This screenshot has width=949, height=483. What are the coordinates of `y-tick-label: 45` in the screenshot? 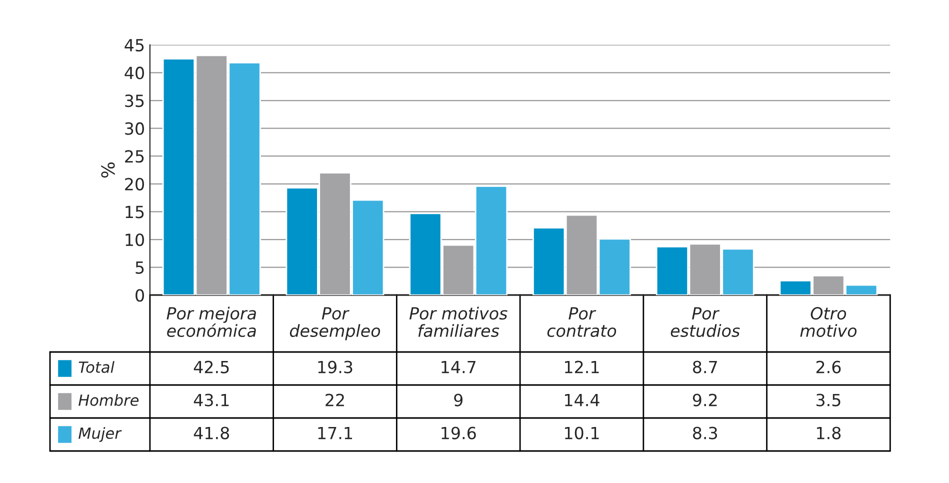 It's located at (134, 45).